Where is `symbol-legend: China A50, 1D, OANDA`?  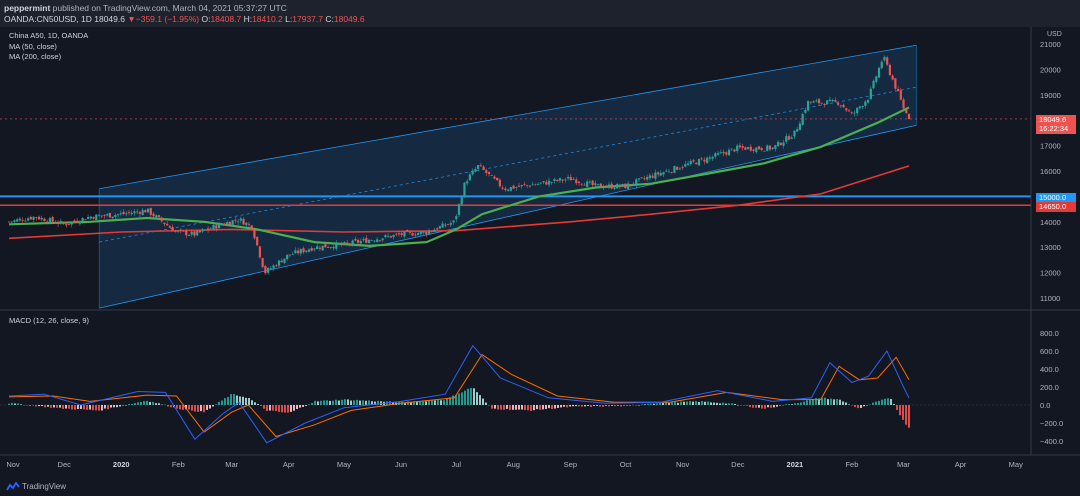 symbol-legend: China A50, 1D, OANDA is located at coordinates (49, 35).